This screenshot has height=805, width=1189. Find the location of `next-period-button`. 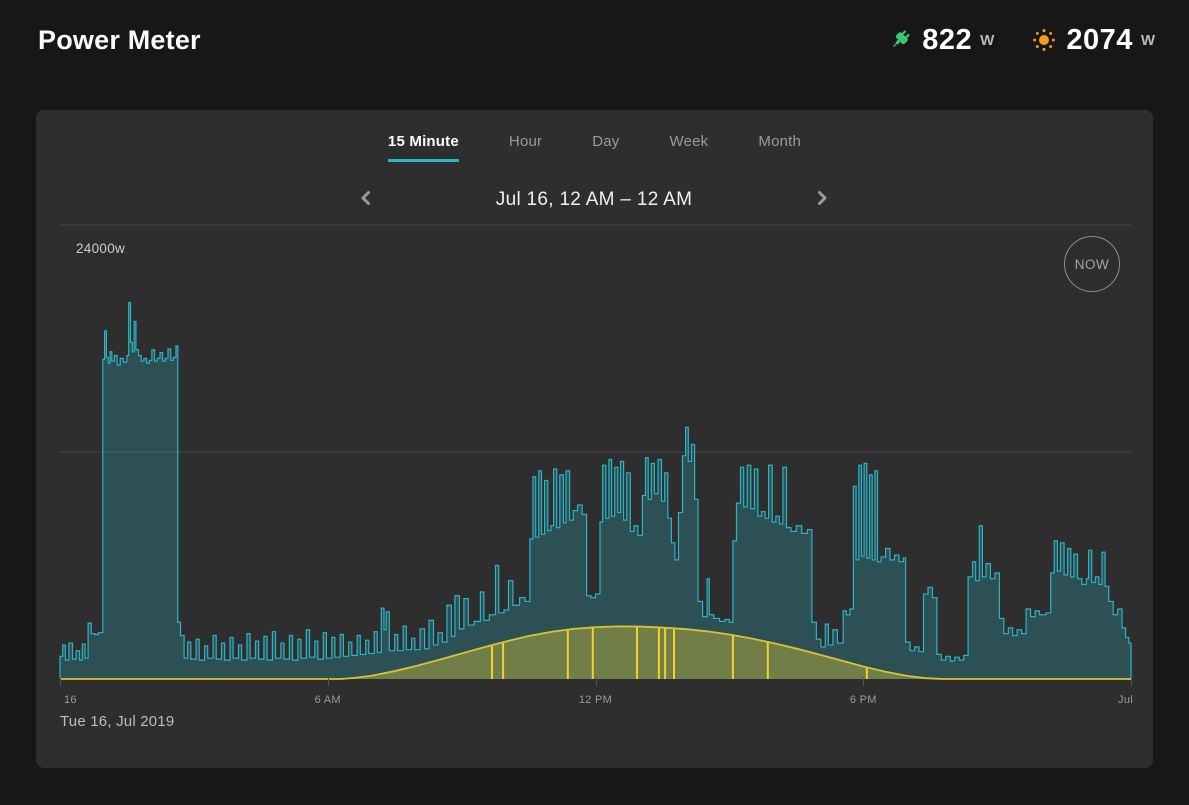

next-period-button is located at coordinates (822, 200).